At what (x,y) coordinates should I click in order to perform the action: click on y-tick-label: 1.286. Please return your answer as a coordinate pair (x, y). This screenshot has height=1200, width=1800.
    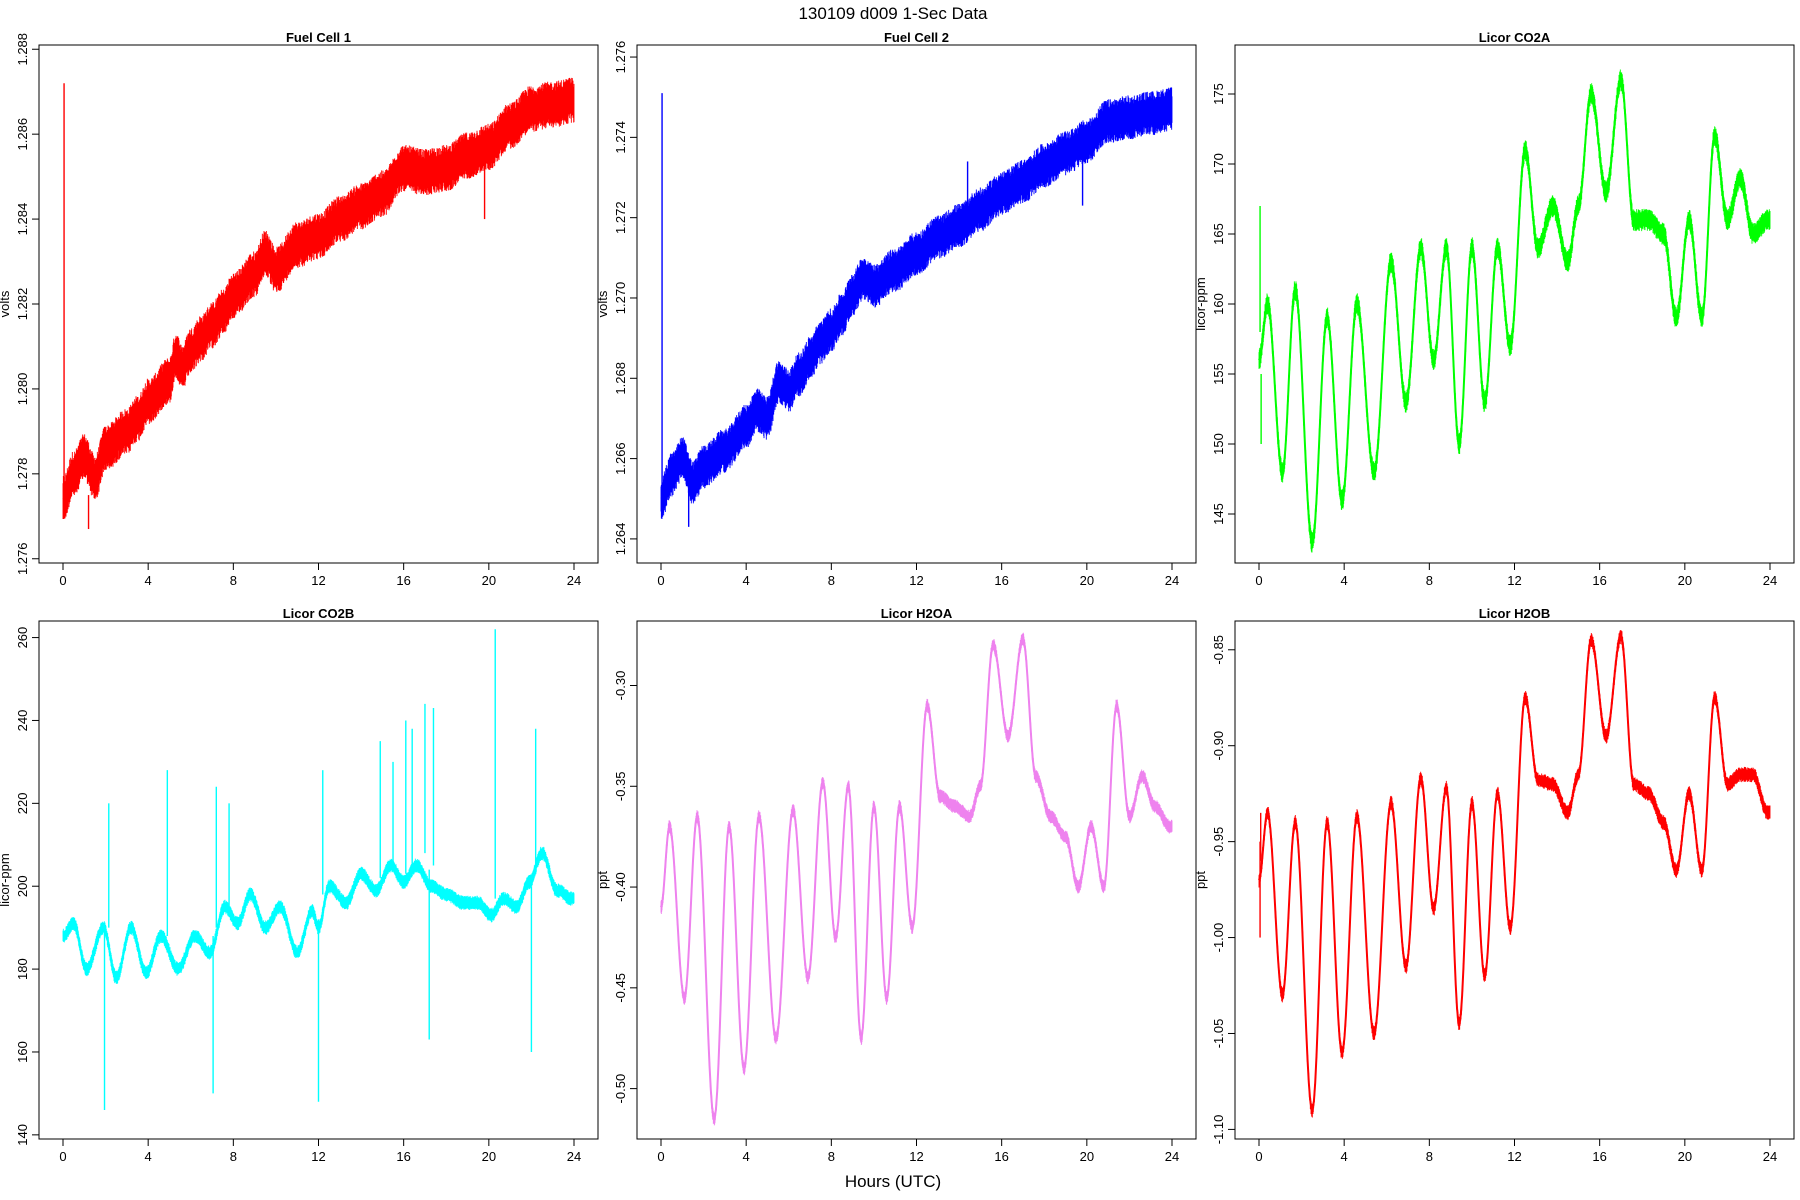
    Looking at the image, I should click on (22, 134).